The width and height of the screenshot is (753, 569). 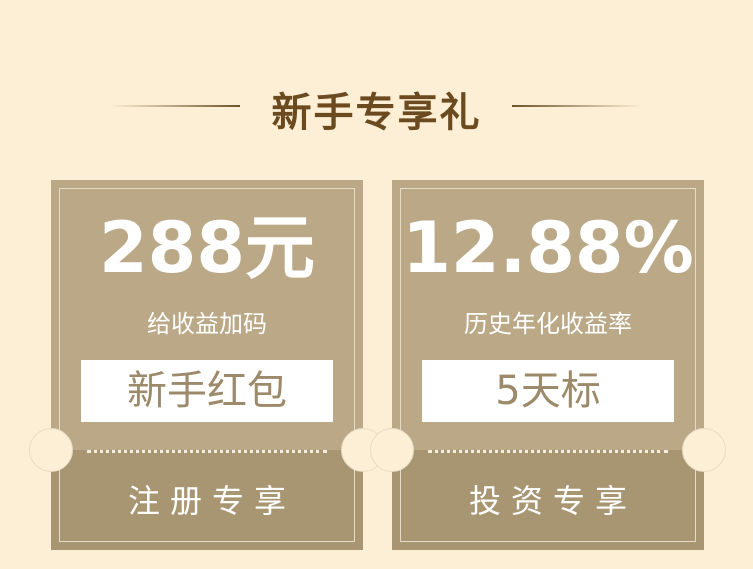 I want to click on coupon-rate: 12.88%, so click(x=548, y=248).